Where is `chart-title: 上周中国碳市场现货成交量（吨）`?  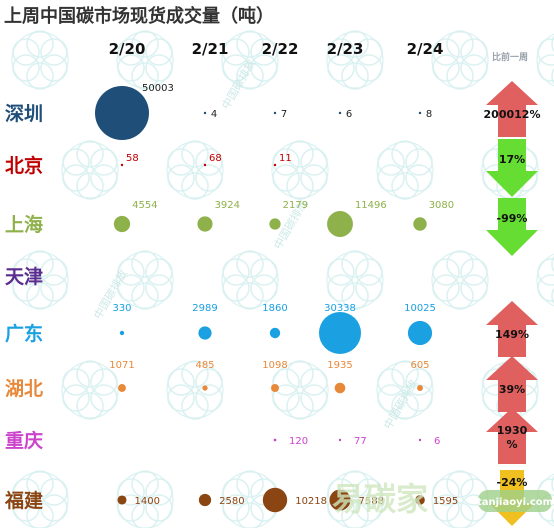 chart-title: 上周中国碳市场现货成交量（吨） is located at coordinates (139, 16).